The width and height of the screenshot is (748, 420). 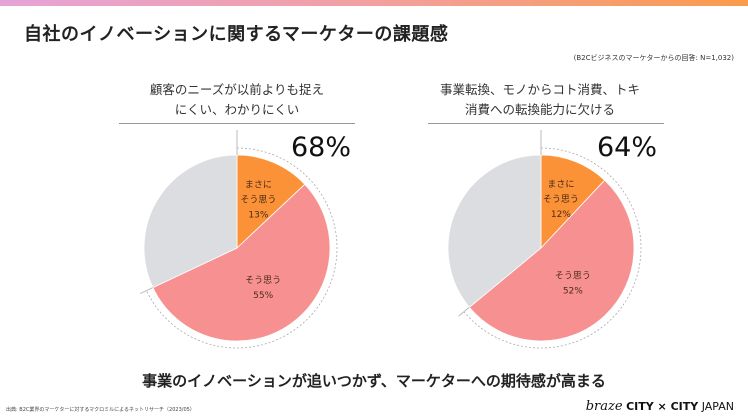 I want to click on logo-brand: braze, so click(x=604, y=406).